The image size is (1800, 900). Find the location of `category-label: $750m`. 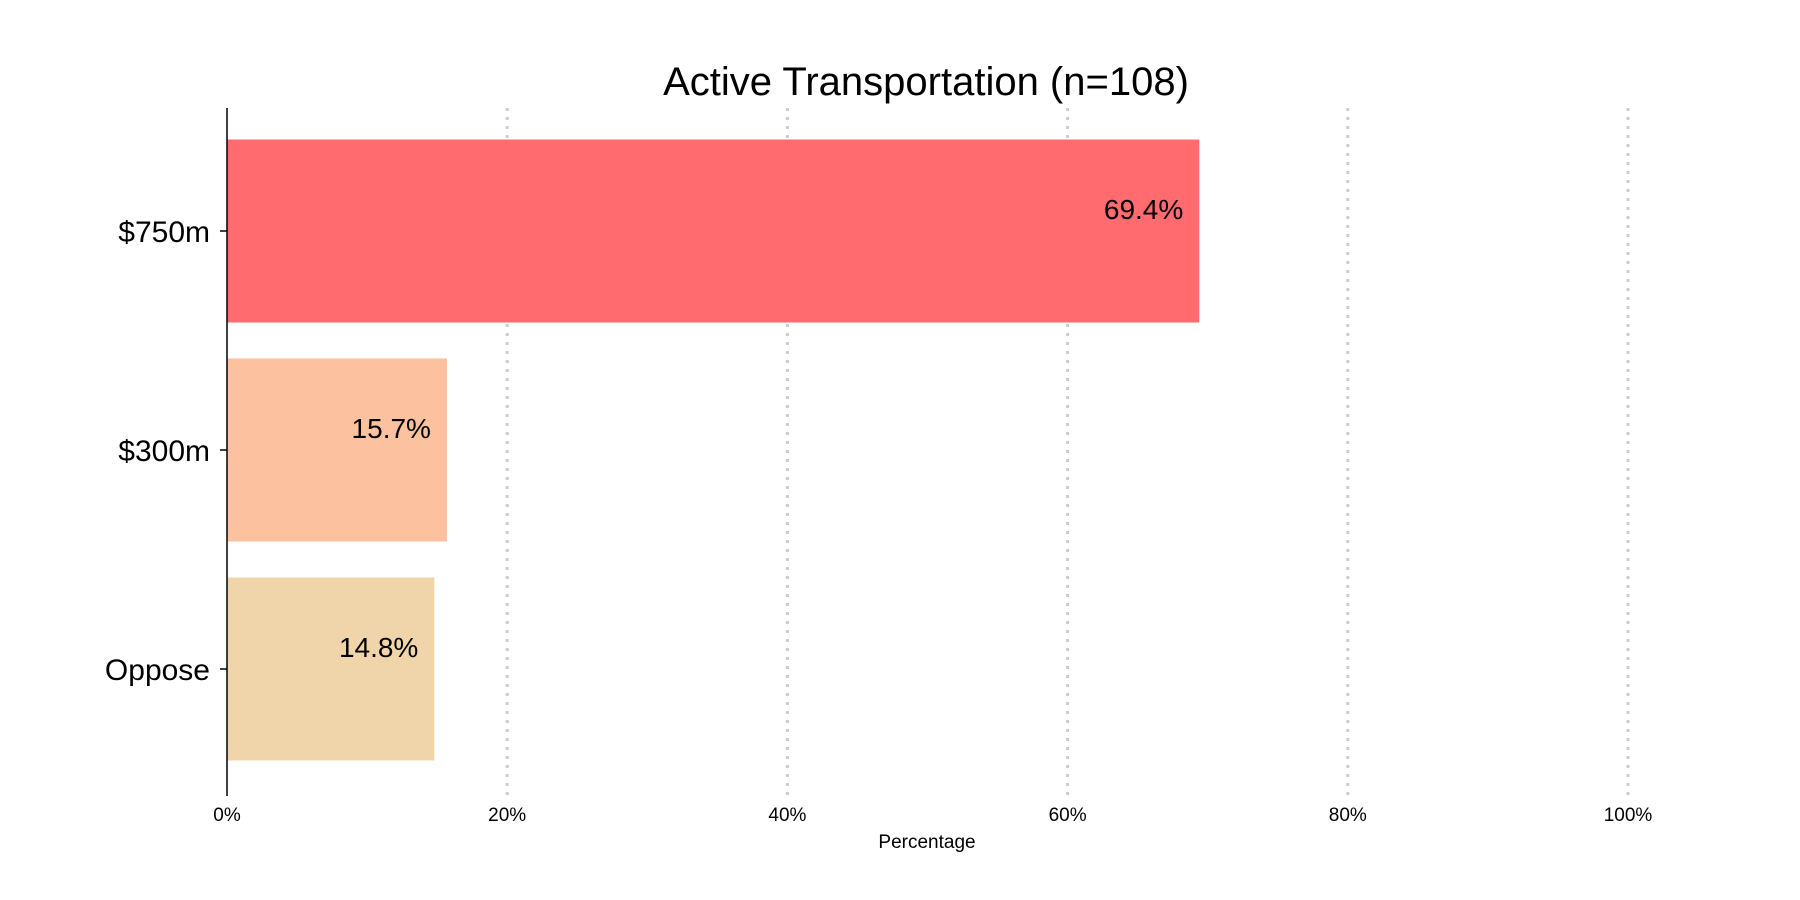

category-label: $750m is located at coordinates (164, 232).